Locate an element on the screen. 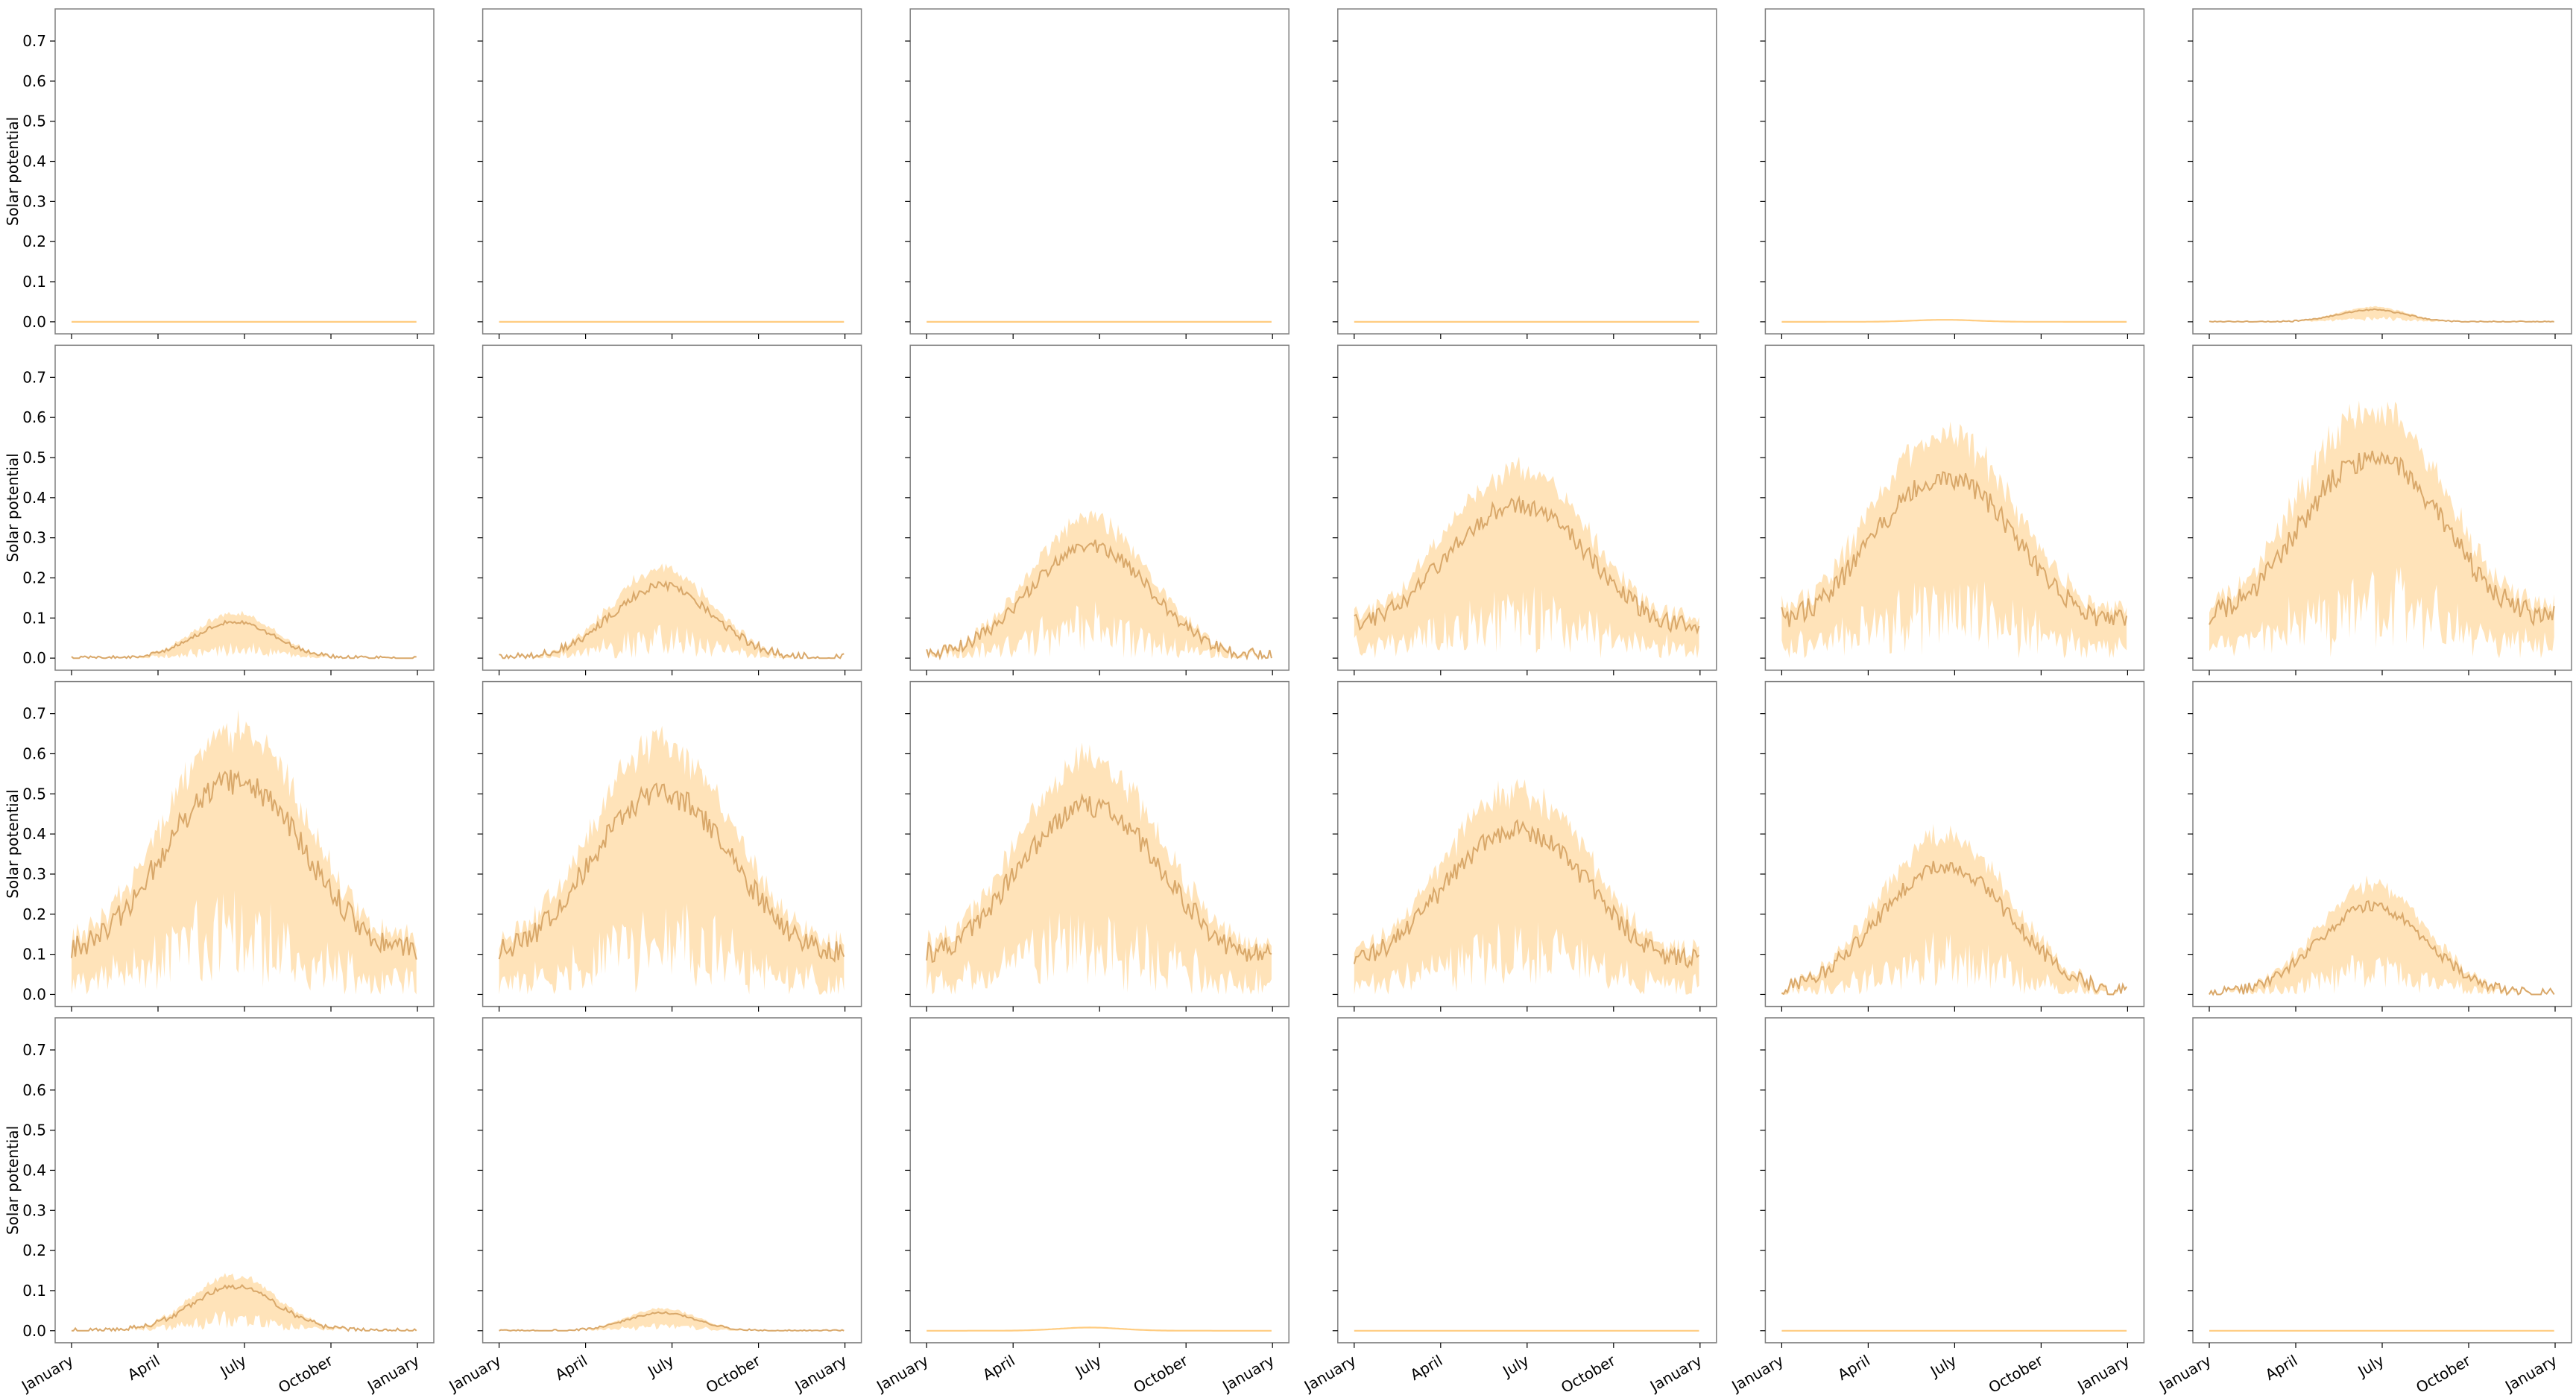 The height and width of the screenshot is (1395, 2576). subplot-23: January April July October January is located at coordinates (1936, 1206).